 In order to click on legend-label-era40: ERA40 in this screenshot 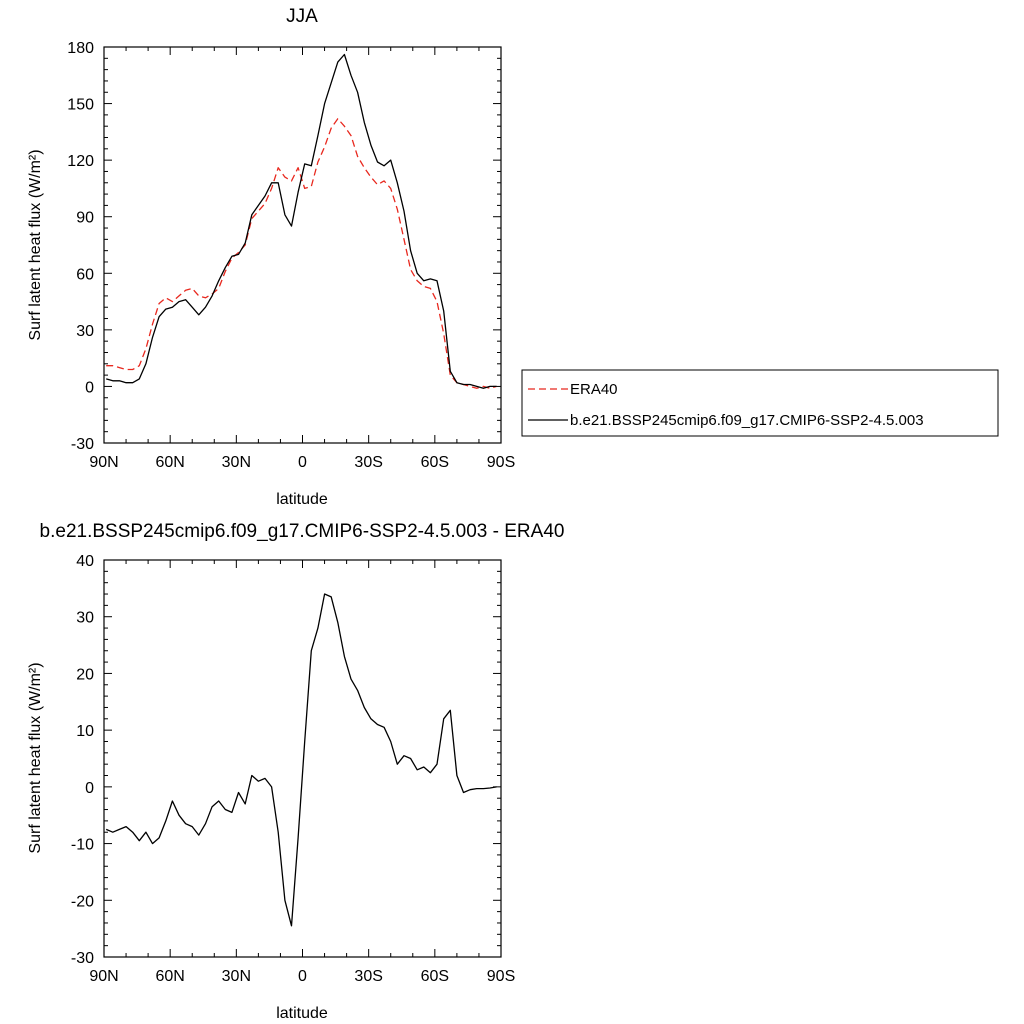, I will do `click(594, 389)`.